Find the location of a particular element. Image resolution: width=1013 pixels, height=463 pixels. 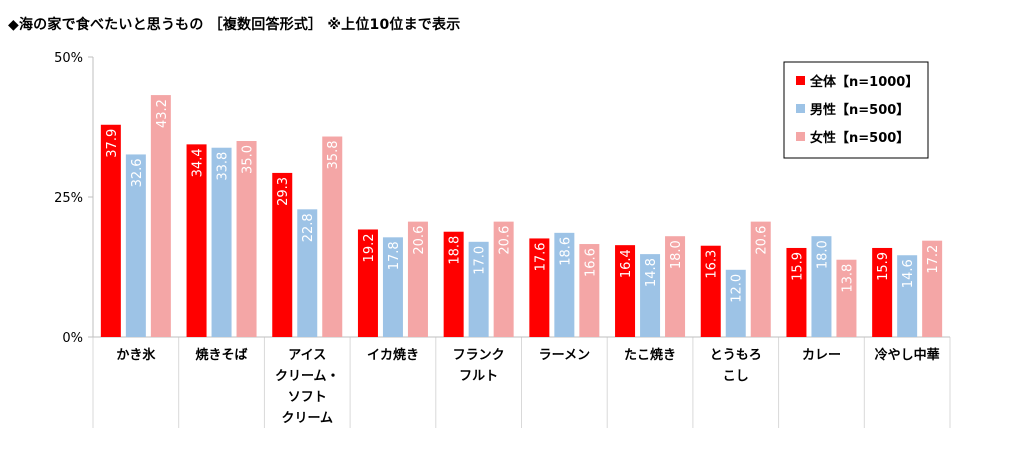

bar-value-label: 16.3 is located at coordinates (712, 264).